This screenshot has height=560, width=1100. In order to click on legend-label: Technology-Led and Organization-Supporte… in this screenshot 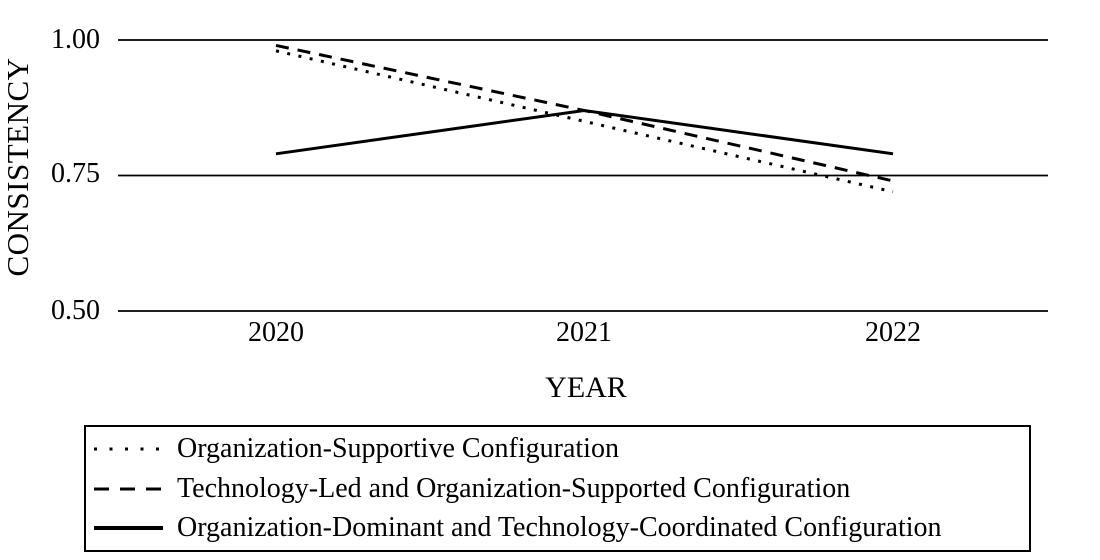, I will do `click(514, 488)`.